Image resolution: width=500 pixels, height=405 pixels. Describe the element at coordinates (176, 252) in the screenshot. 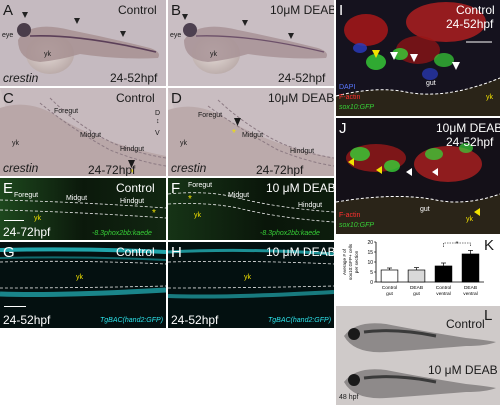

I see `panel-h-letter: H` at that location.